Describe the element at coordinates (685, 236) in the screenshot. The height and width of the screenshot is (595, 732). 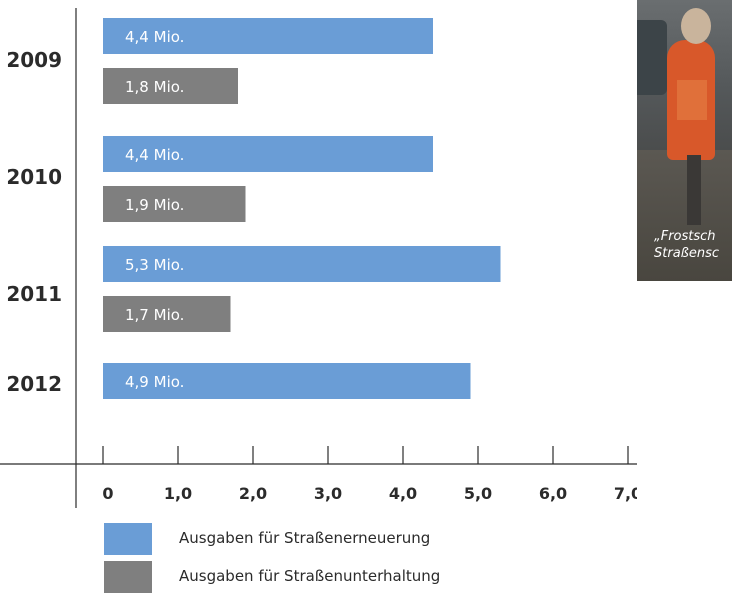
I see `photo-caption-line-1: „Frostsch` at that location.